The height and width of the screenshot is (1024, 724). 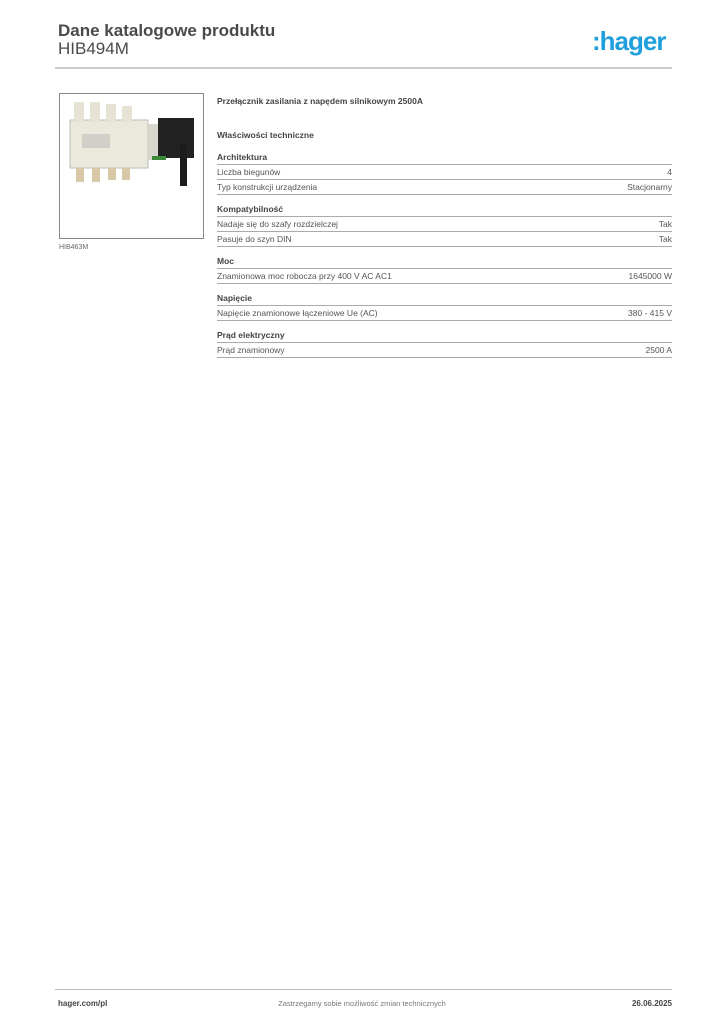 I want to click on spec-row: Prąd znamionowy 2500 A, so click(x=444, y=351).